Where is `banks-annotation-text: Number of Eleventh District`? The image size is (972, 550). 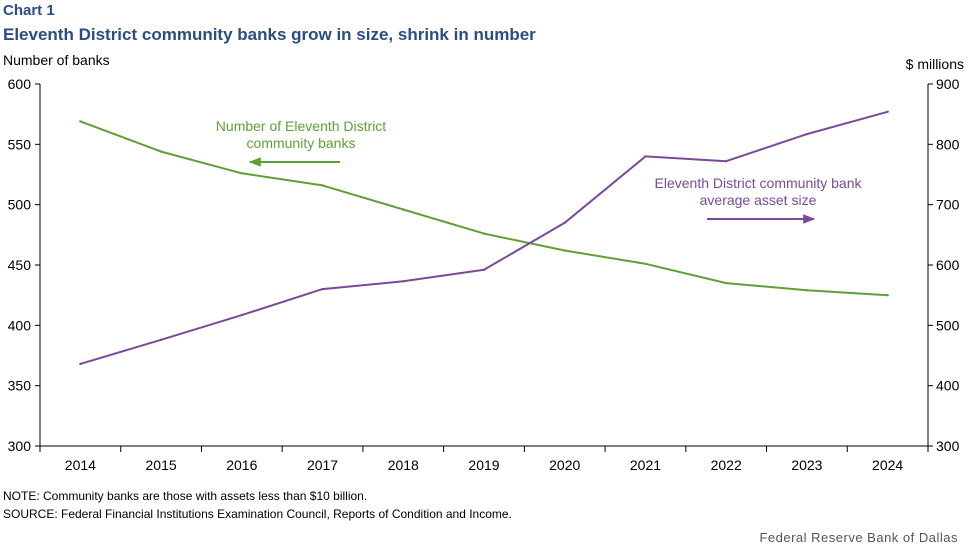 banks-annotation-text: Number of Eleventh District is located at coordinates (301, 126).